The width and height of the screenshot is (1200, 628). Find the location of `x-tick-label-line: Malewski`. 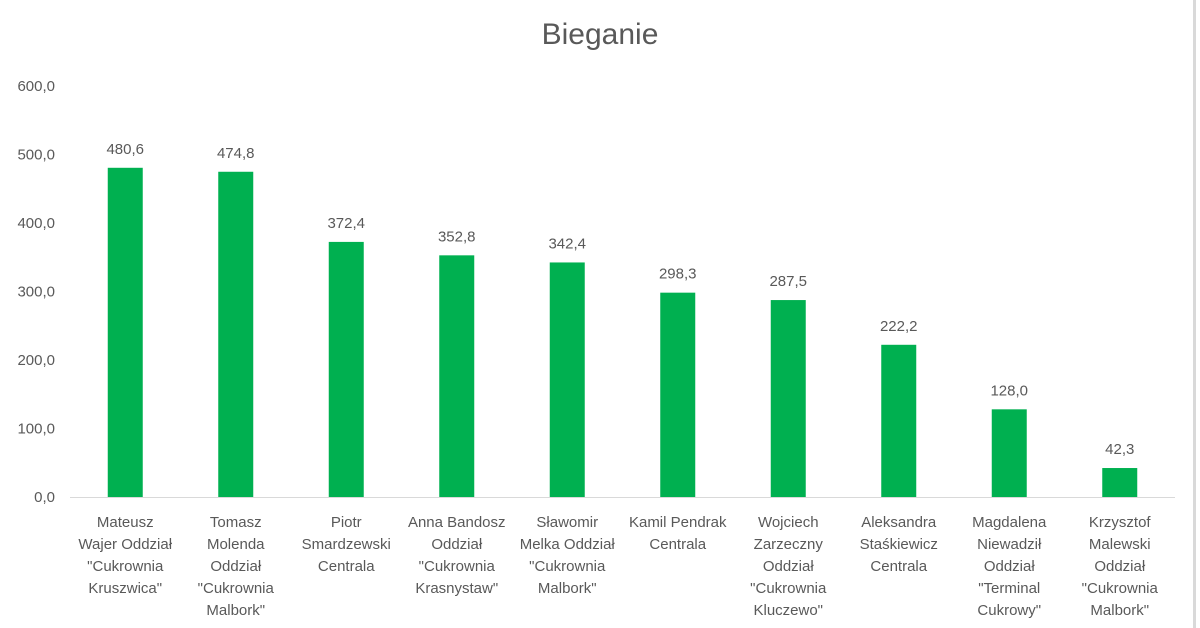

x-tick-label-line: Malewski is located at coordinates (1120, 544).